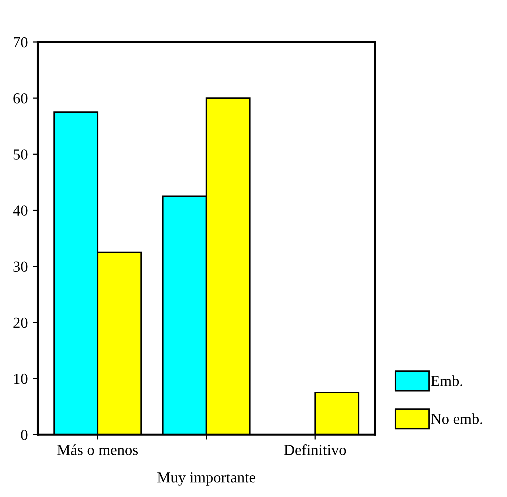 The height and width of the screenshot is (497, 507). Describe the element at coordinates (20, 211) in the screenshot. I see `y-tick-label: 40` at that location.